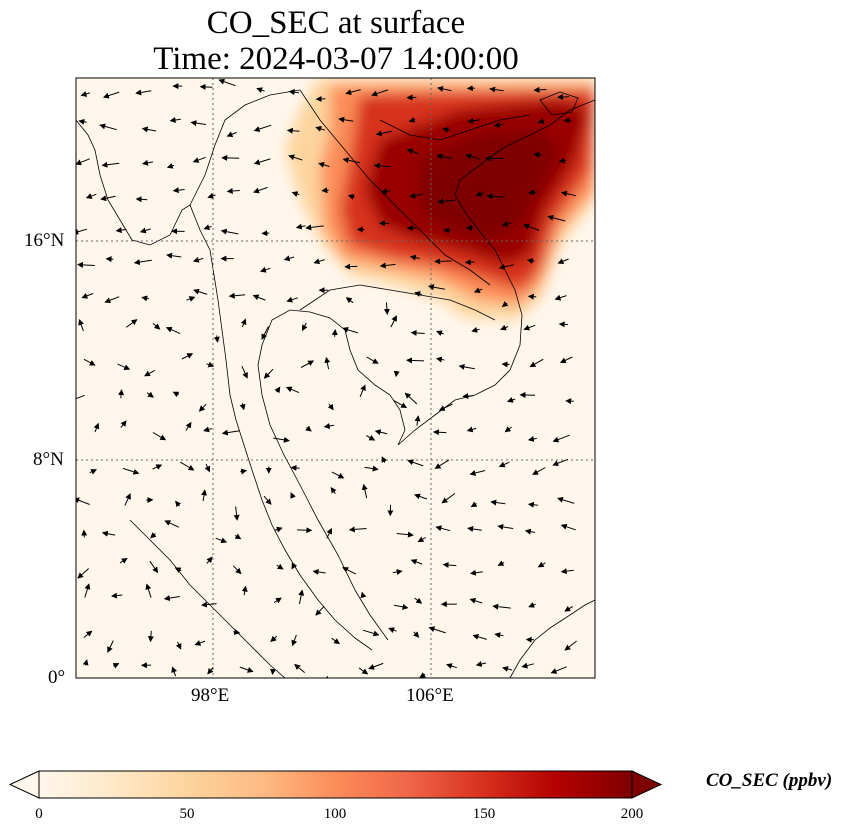 The width and height of the screenshot is (854, 836). I want to click on coastline-sumatra, so click(207, 598).